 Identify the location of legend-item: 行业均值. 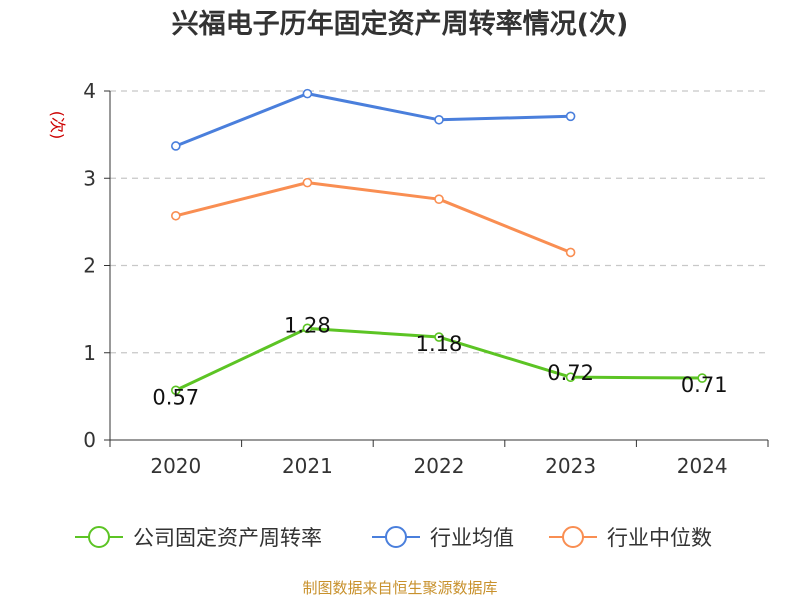
(443, 538).